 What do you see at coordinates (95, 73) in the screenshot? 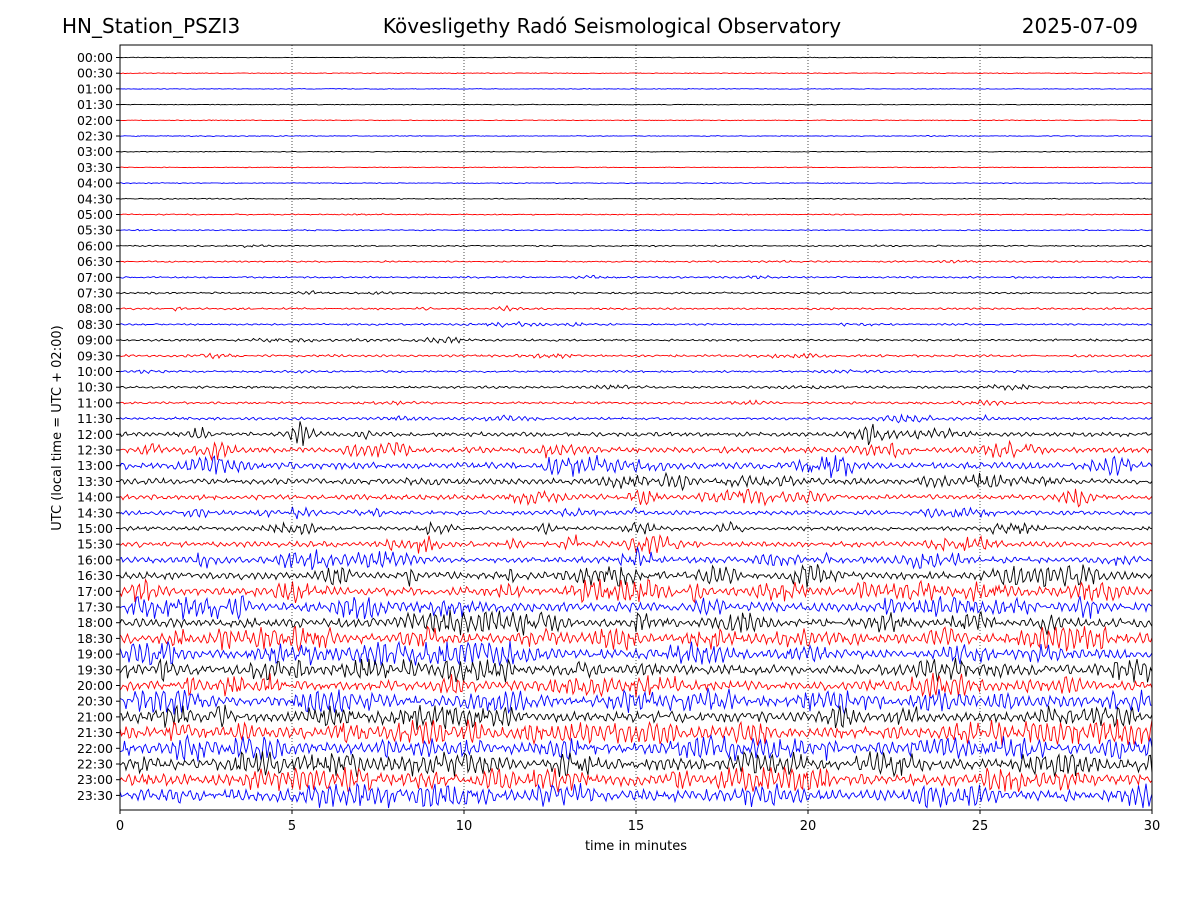
I see `y-tick-label: 00:30` at bounding box center [95, 73].